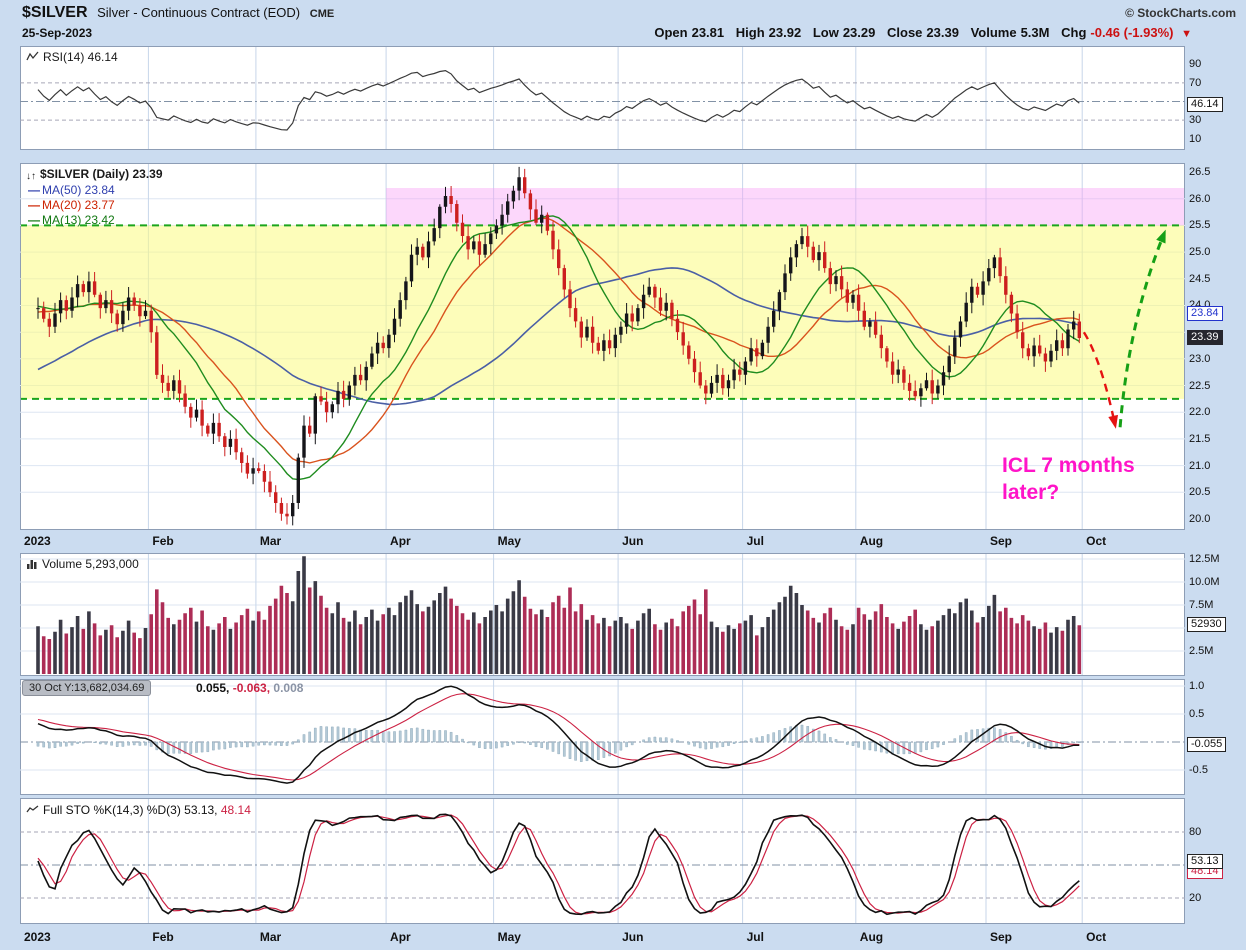 The width and height of the screenshot is (1246, 950). What do you see at coordinates (1201, 605) in the screenshot?
I see `volume-axis-tick: 7.5M` at bounding box center [1201, 605].